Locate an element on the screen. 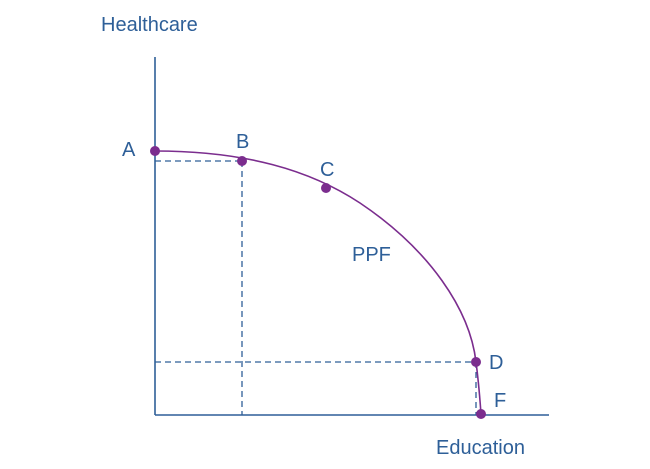 This screenshot has height=469, width=650. ppf-label: PPF is located at coordinates (371, 255).